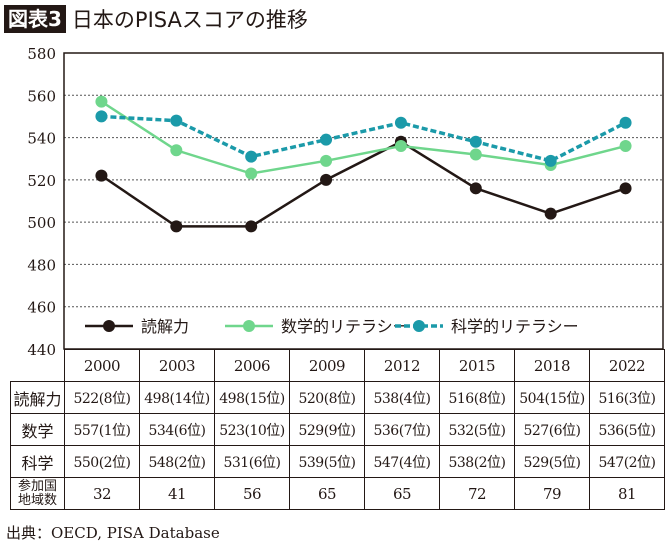 The height and width of the screenshot is (551, 670). What do you see at coordinates (627, 429) in the screenshot?
I see `table-cell: 536(5位)` at bounding box center [627, 429].